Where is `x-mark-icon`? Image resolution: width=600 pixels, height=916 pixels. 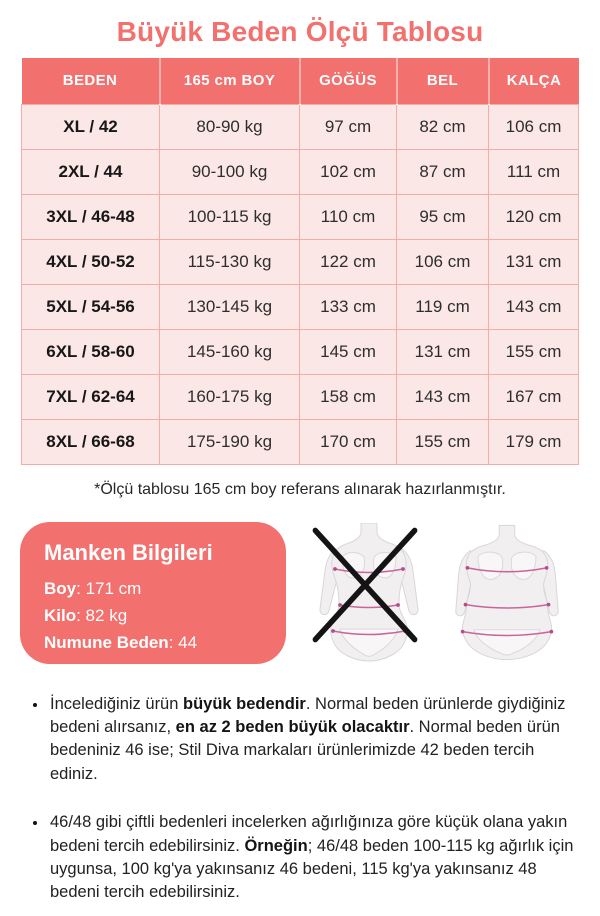
x-mark-icon is located at coordinates (365, 584).